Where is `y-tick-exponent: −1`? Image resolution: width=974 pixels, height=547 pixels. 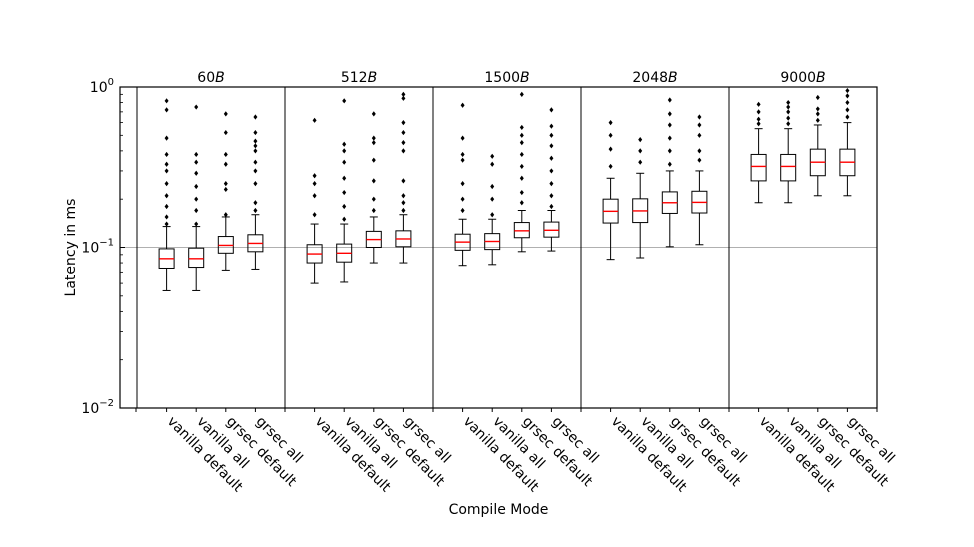
y-tick-exponent: −1 is located at coordinates (106, 243).